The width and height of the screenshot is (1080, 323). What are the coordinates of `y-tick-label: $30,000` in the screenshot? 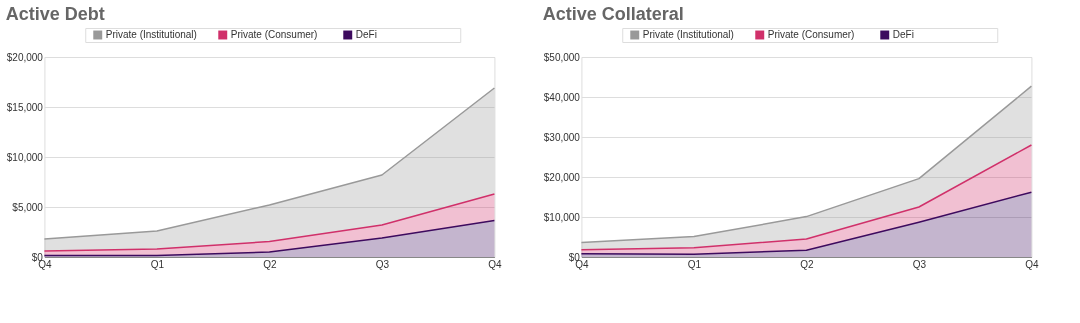 It's located at (562, 137).